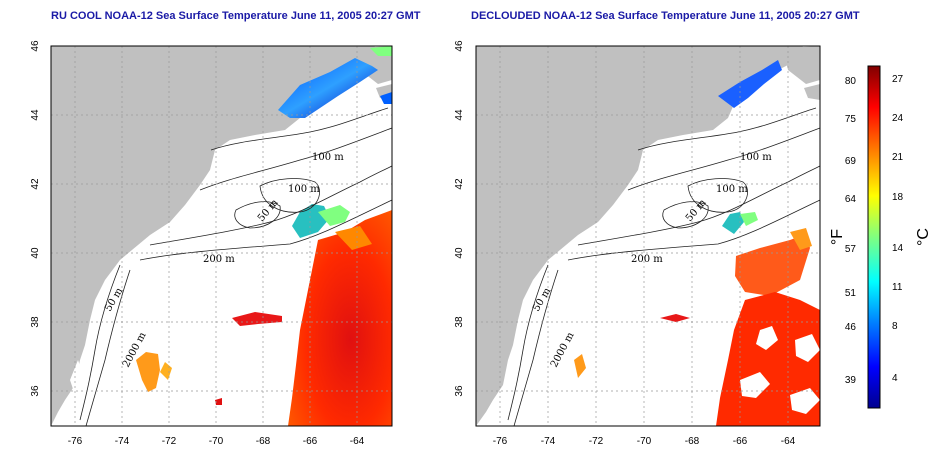  What do you see at coordinates (851, 380) in the screenshot?
I see `f-tick-39: 39` at bounding box center [851, 380].